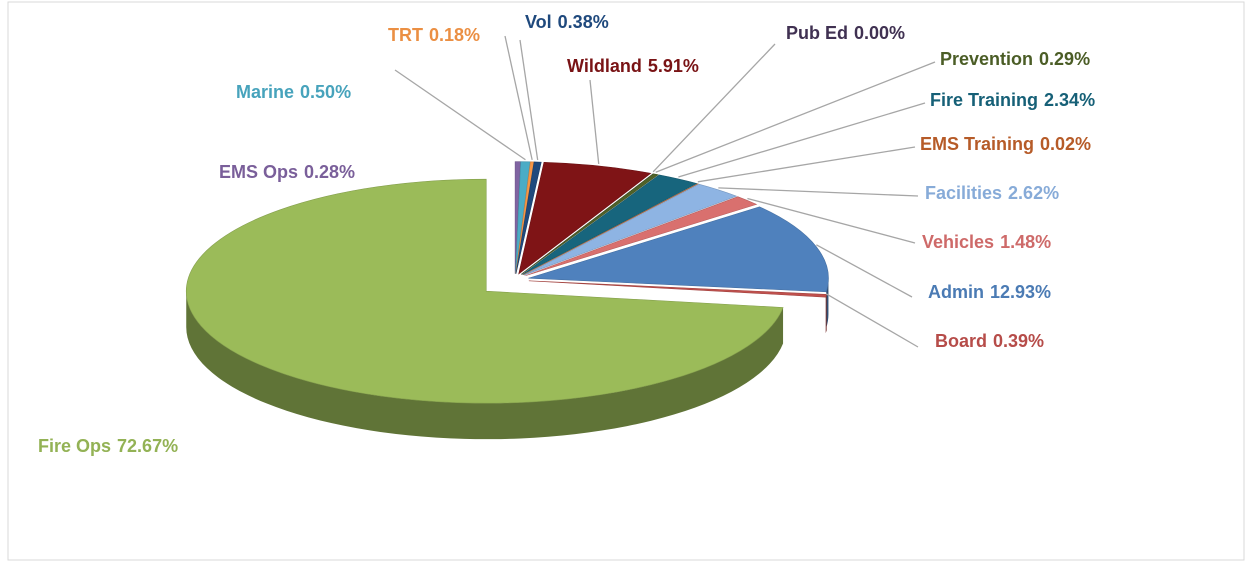 This screenshot has height=562, width=1252. I want to click on label-name: Facilities, so click(963, 193).